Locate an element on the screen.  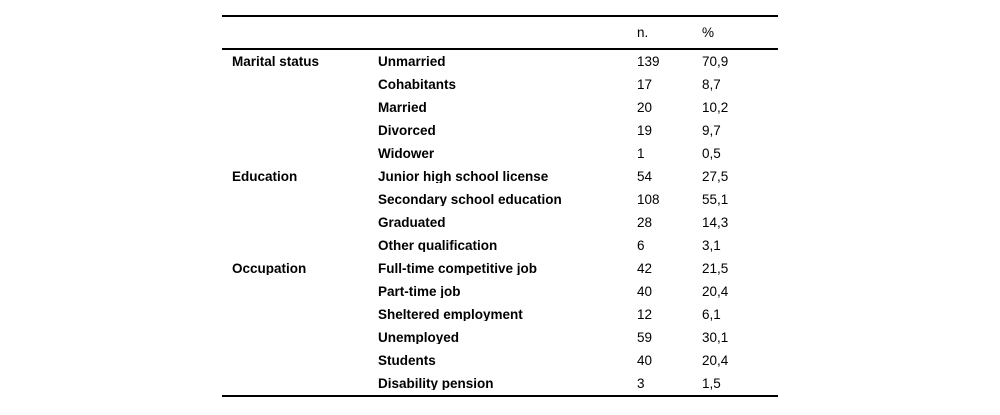
table-row: Part-time job 40 20,4 is located at coordinates (500, 291).